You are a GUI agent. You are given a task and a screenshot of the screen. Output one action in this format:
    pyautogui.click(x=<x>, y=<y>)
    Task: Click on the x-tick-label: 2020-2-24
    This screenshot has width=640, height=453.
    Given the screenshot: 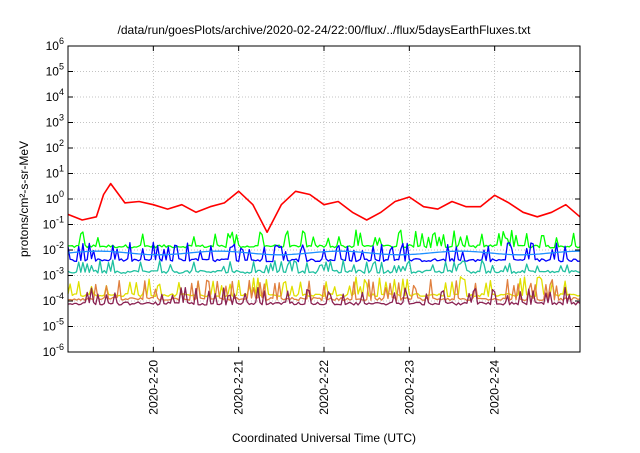 What is the action you would take?
    pyautogui.click(x=495, y=387)
    